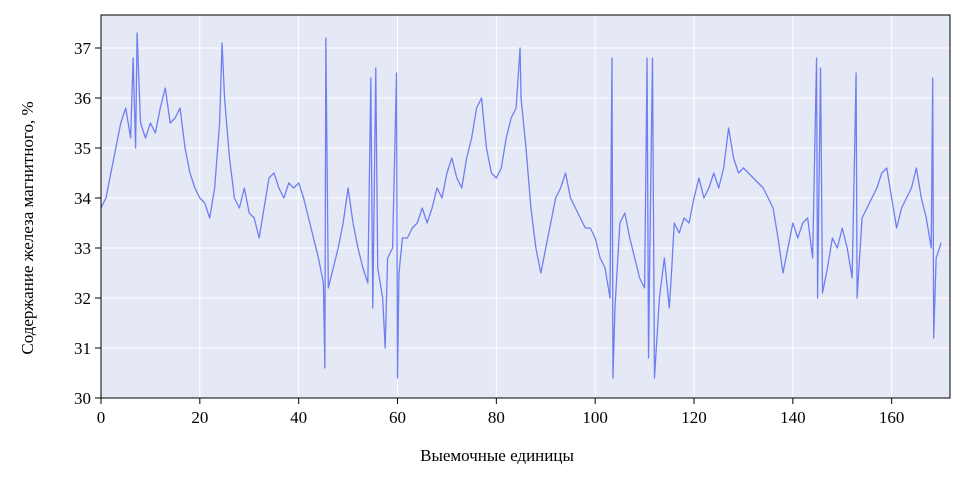 The image size is (976, 478). What do you see at coordinates (83, 198) in the screenshot?
I see `y-tick-label: 34` at bounding box center [83, 198].